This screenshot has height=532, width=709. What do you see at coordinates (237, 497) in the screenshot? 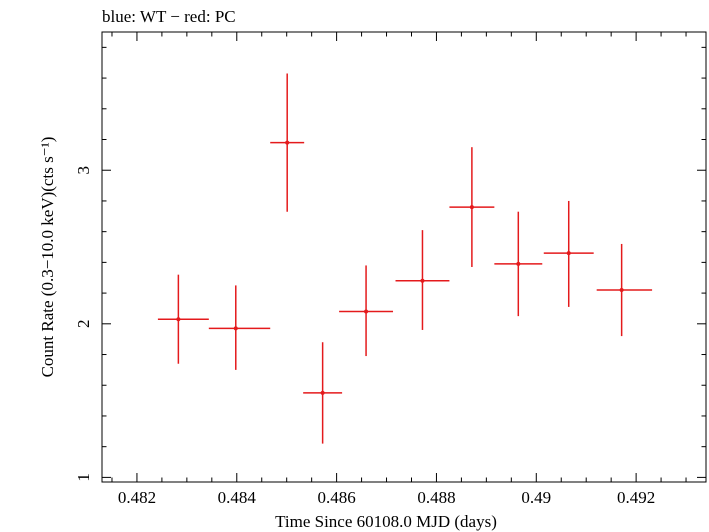
I see `x-tick-label: 0.484` at bounding box center [237, 497].